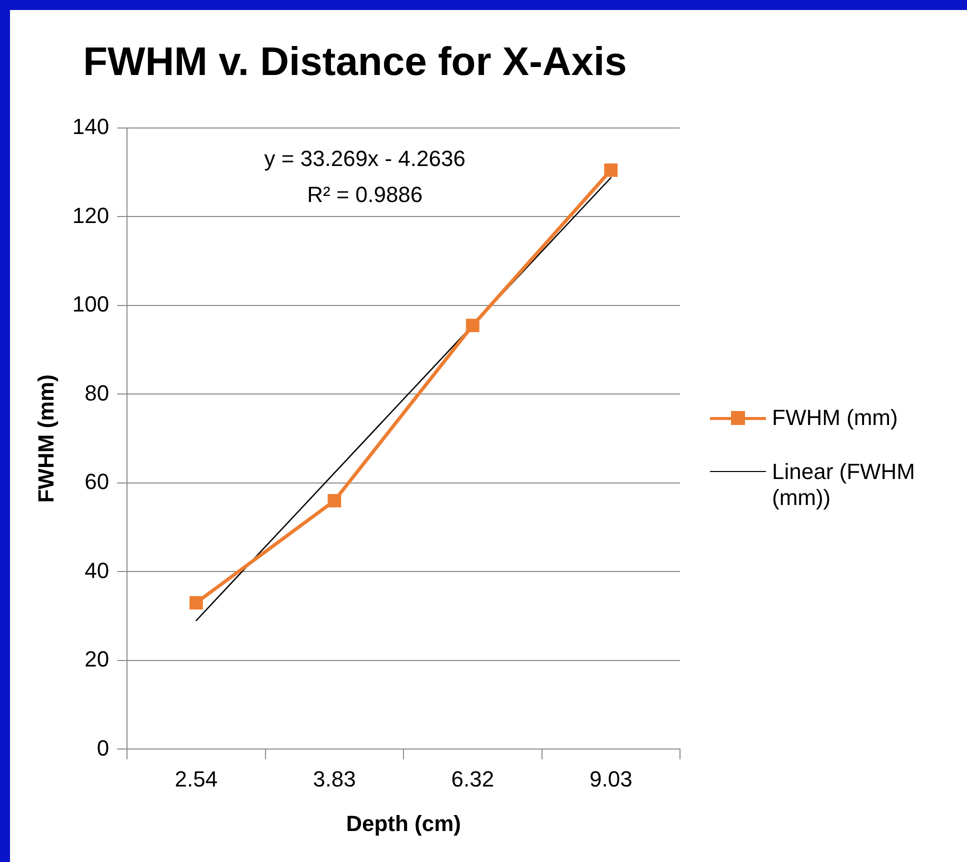 The image size is (967, 862). I want to click on y-tick-label: 60, so click(97, 481).